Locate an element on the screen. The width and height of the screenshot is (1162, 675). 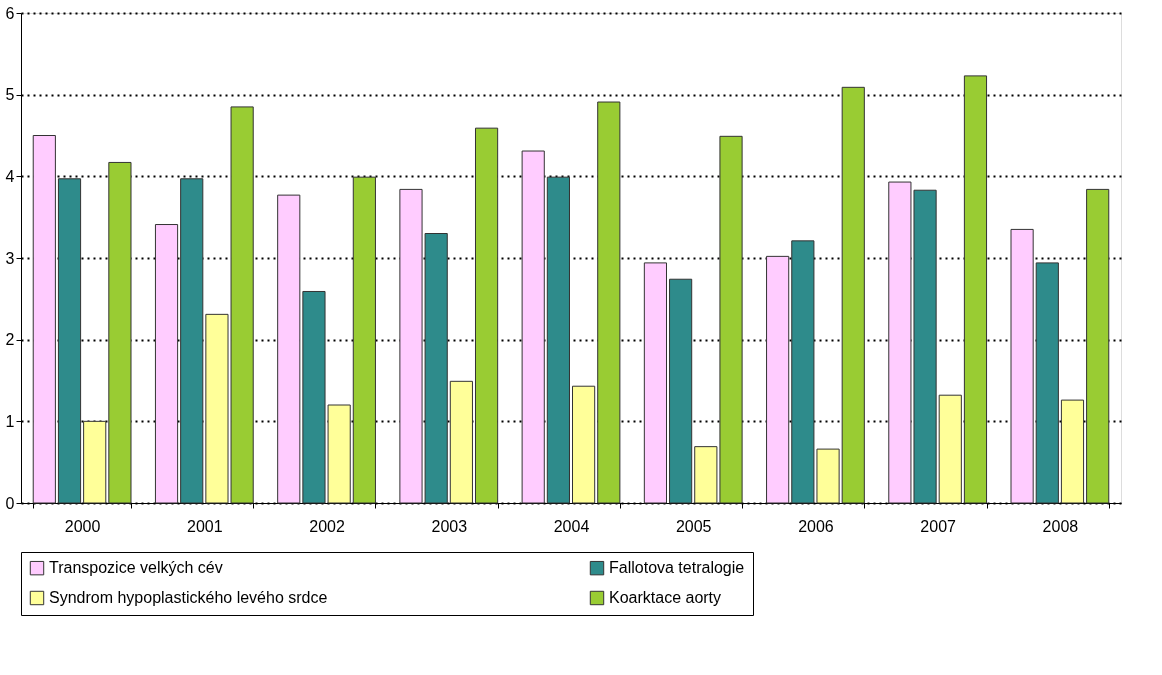
y-tick-label: 3 is located at coordinates (10, 258).